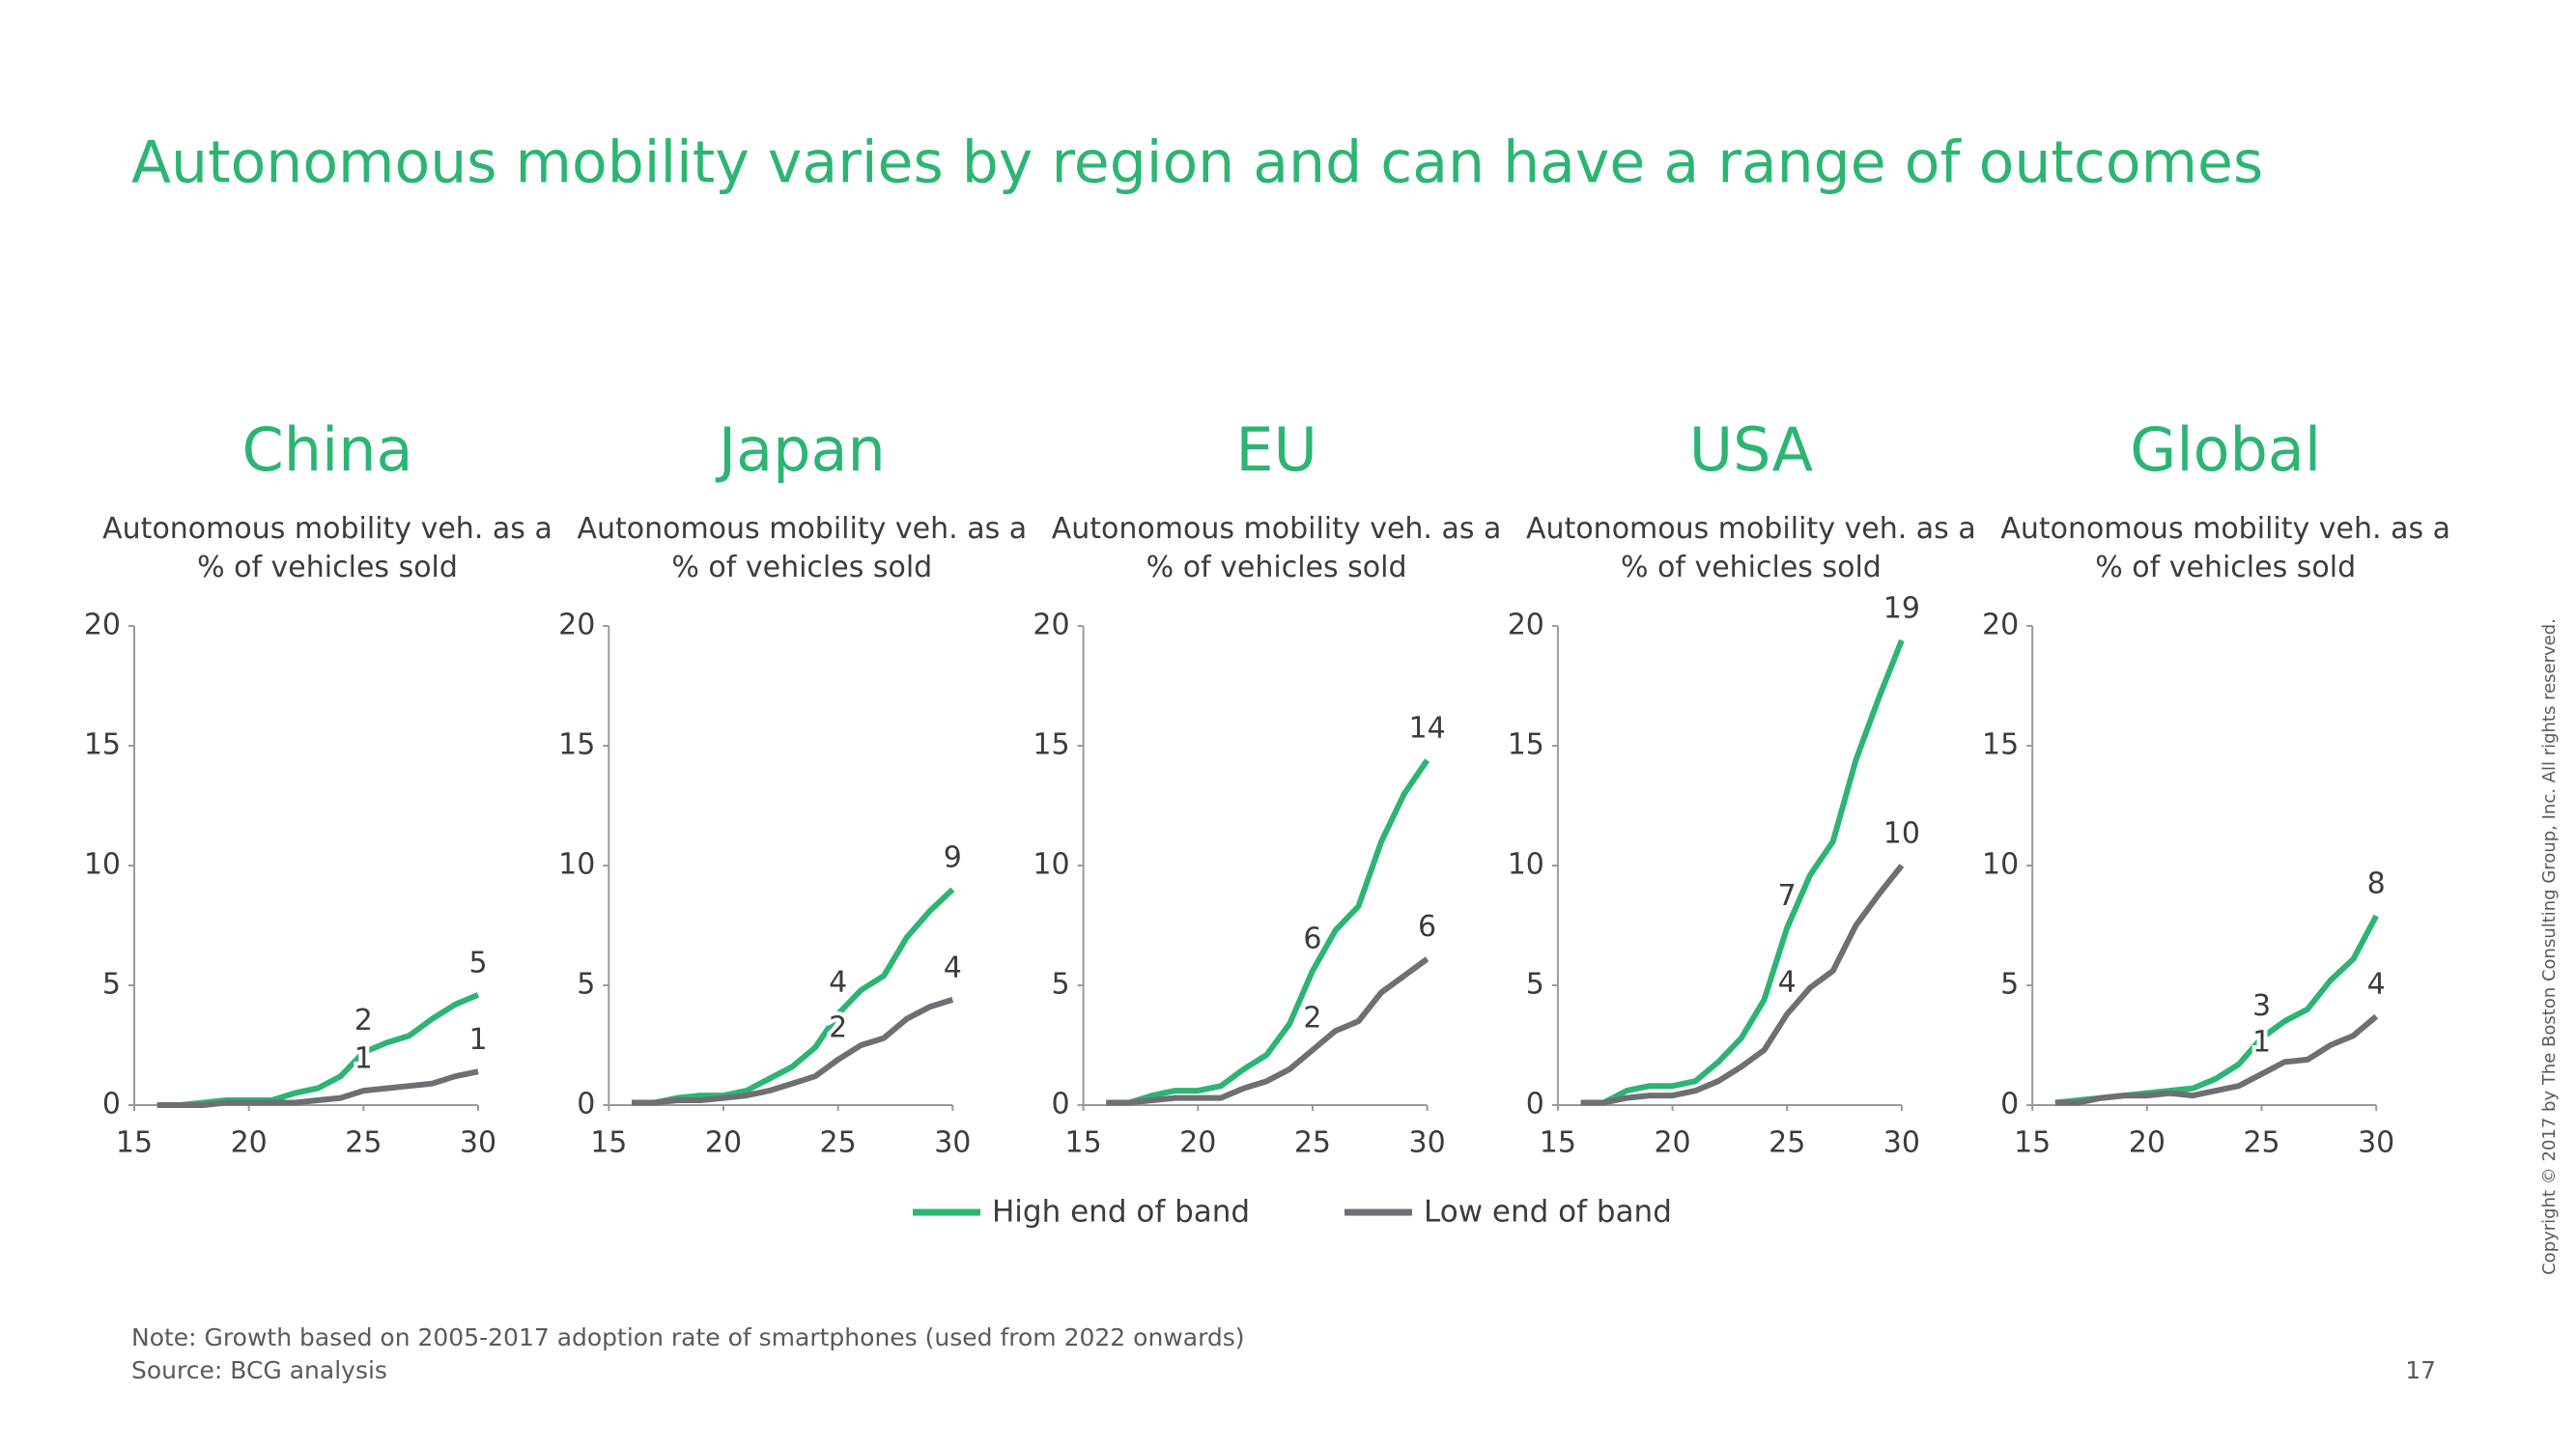 The width and height of the screenshot is (2576, 1449). What do you see at coordinates (2225, 449) in the screenshot?
I see `chart-title: Global` at bounding box center [2225, 449].